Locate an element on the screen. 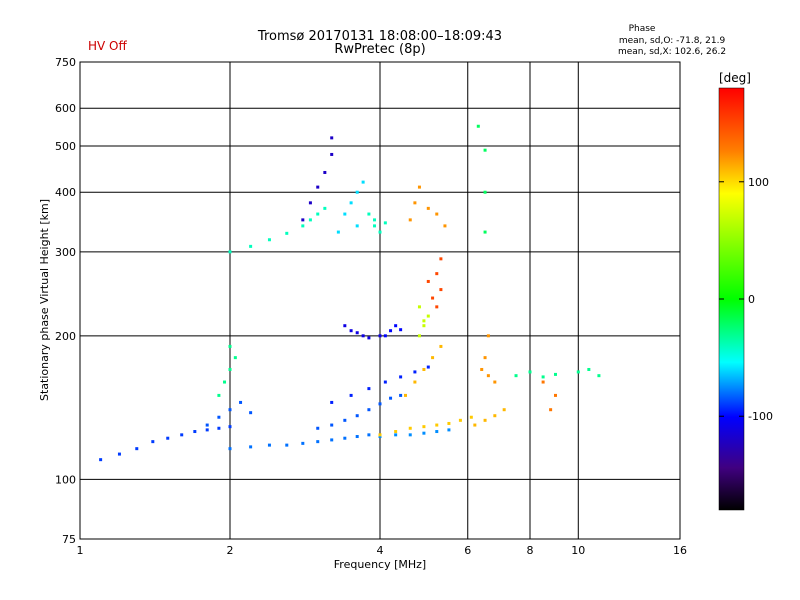 The image size is (800, 600). x-tick-label: 16 is located at coordinates (680, 550).